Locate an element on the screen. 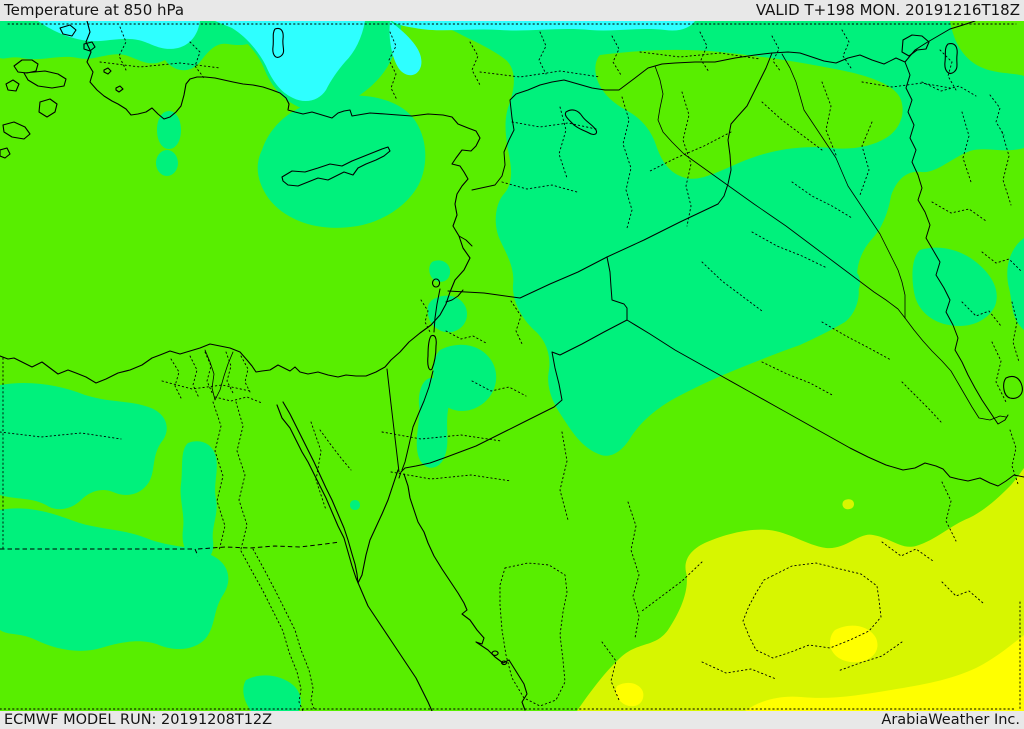 The image size is (1024, 729). temp-field-mild-patches is located at coordinates (809, 100).